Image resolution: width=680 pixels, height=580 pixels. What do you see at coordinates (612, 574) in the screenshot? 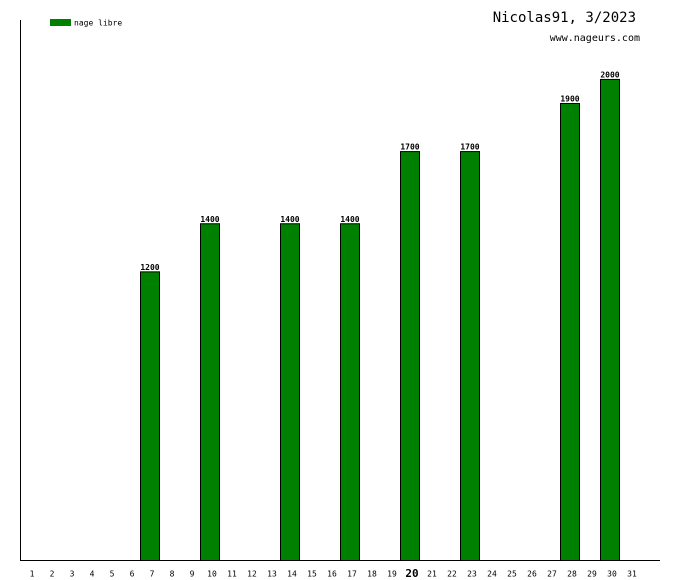
I see `x-tick-label: 30` at bounding box center [612, 574].